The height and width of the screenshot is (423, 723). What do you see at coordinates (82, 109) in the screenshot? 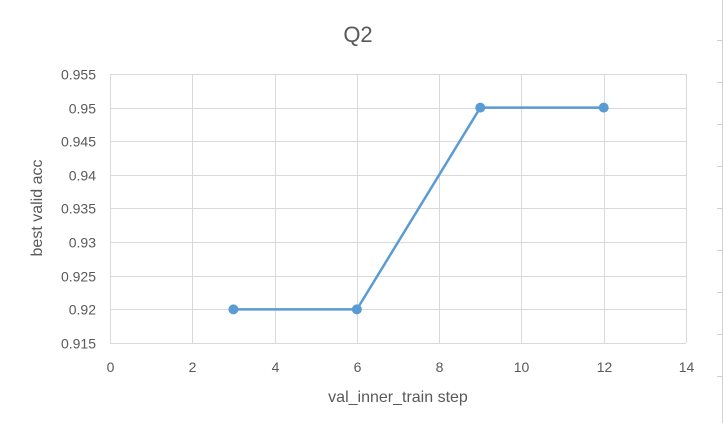
I see `y-tick-label: 0.95` at bounding box center [82, 109].